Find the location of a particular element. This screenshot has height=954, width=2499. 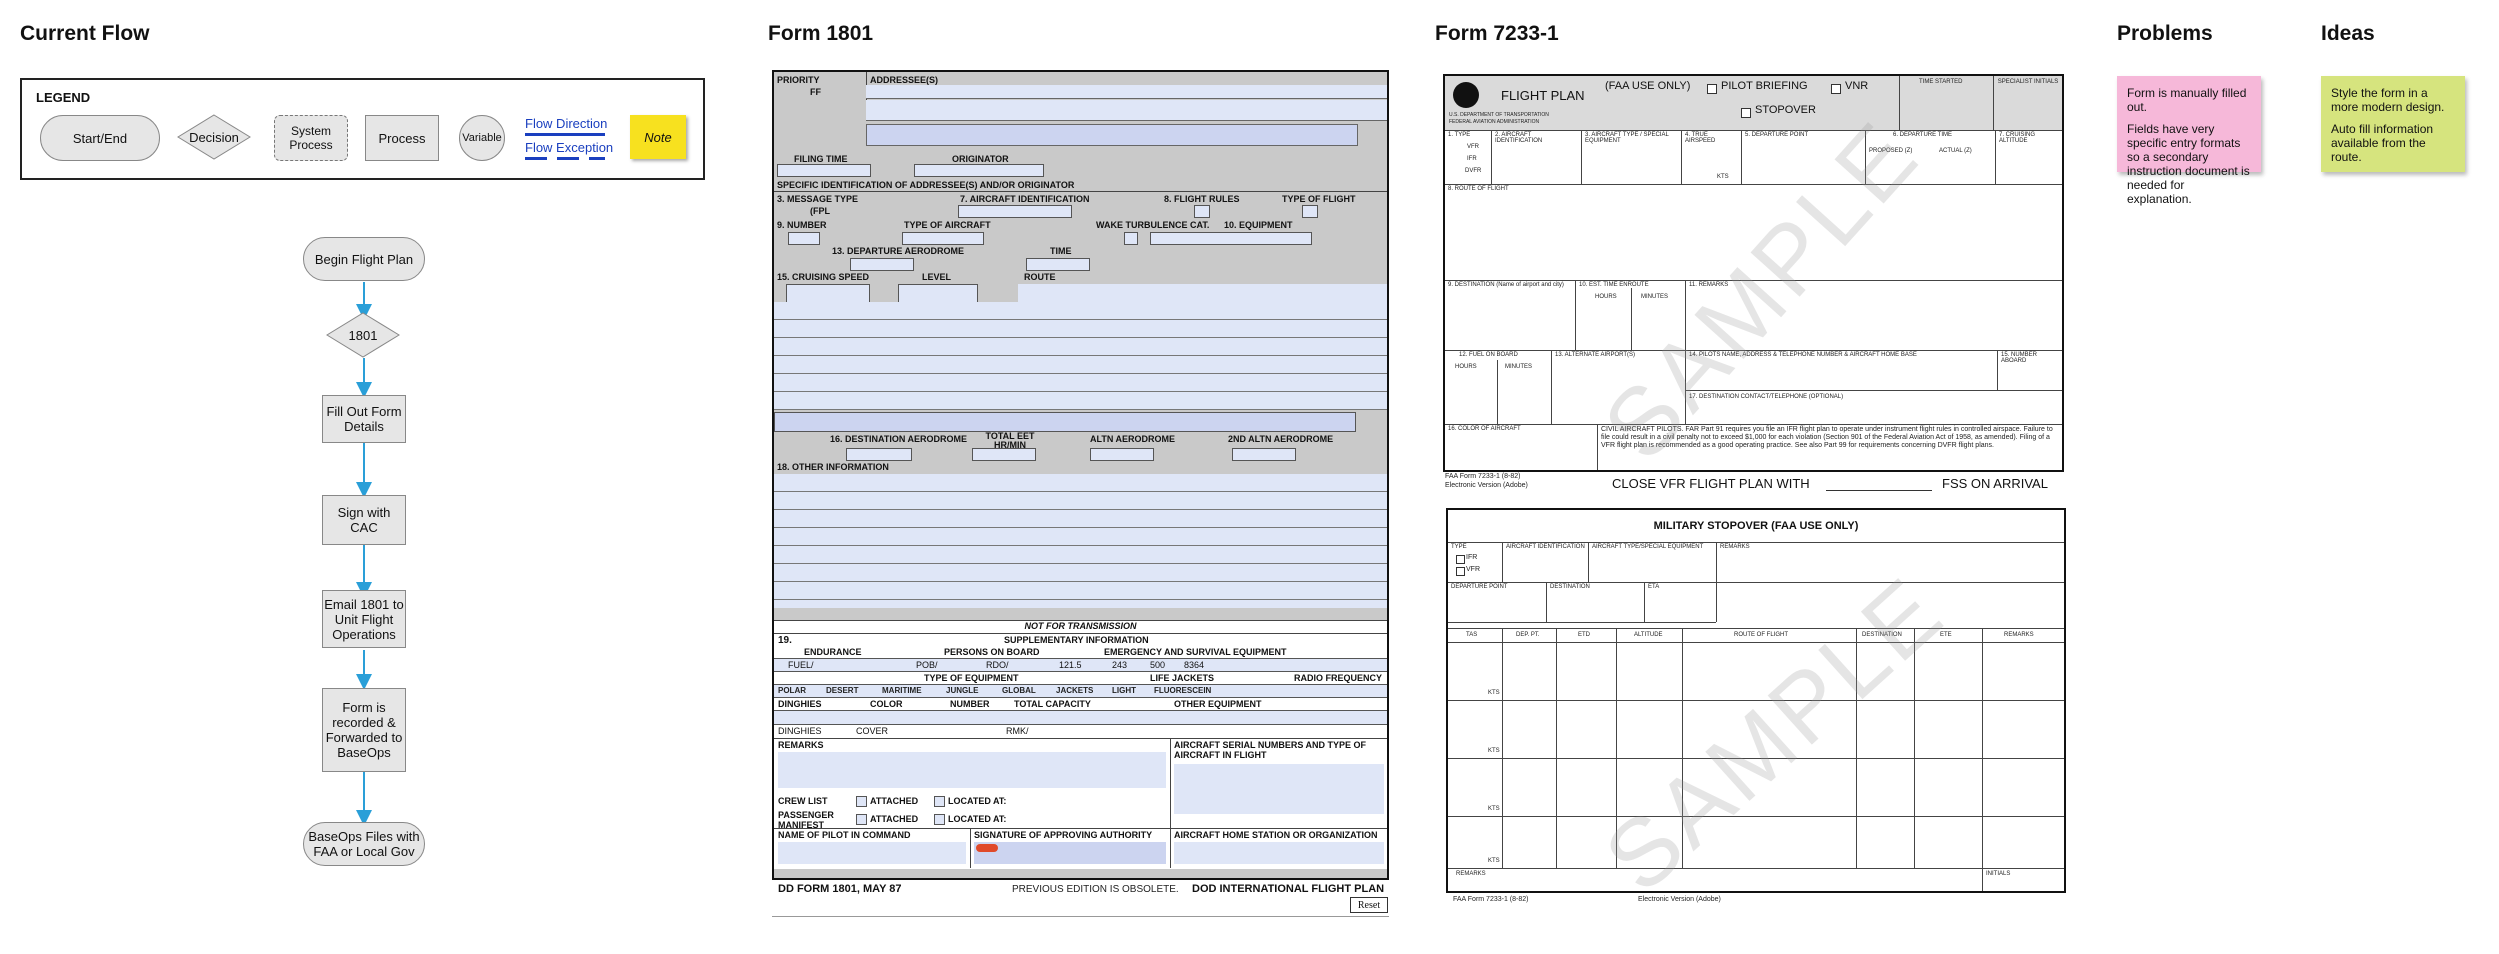

f1-pass-attached-check is located at coordinates (861, 819).